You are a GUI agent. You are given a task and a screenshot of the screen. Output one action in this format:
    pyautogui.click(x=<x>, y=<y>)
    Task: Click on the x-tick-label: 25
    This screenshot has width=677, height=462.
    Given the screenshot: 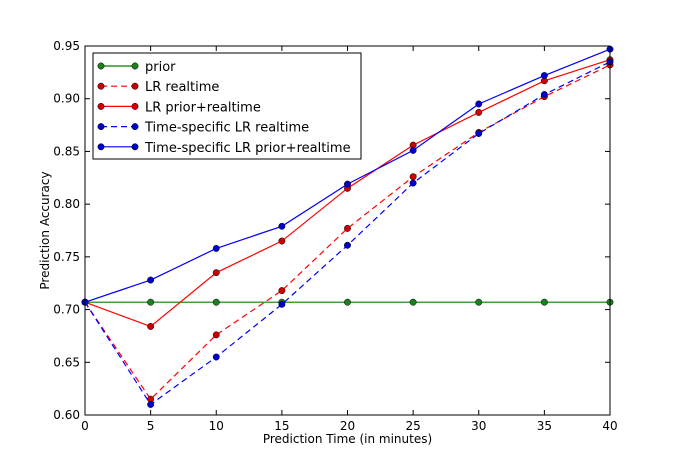 What is the action you would take?
    pyautogui.click(x=412, y=426)
    